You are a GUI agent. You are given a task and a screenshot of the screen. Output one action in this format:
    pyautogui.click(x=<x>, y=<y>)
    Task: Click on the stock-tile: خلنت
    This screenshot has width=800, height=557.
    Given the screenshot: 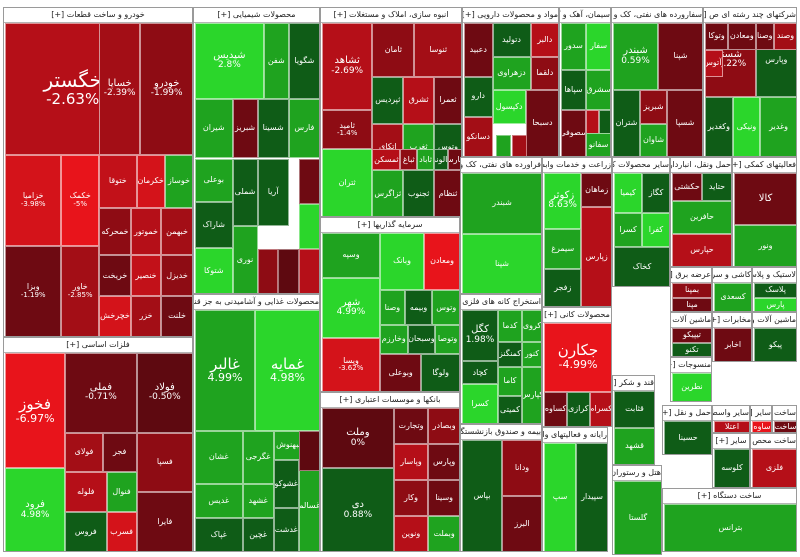 What is the action you would take?
    pyautogui.click(x=176, y=316)
    